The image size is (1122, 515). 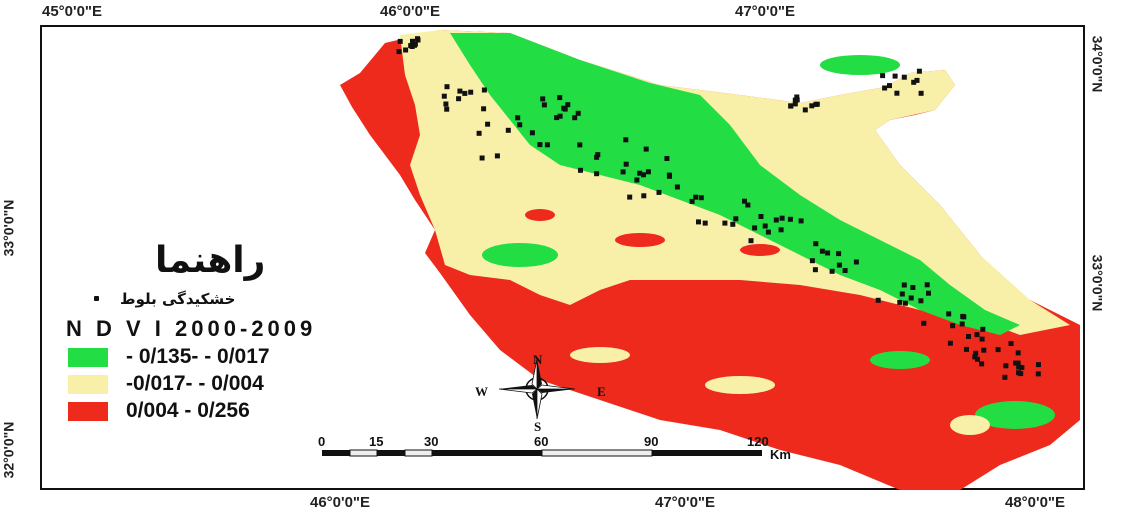 I want to click on oak-decline-symbol, so click(x=96, y=298).